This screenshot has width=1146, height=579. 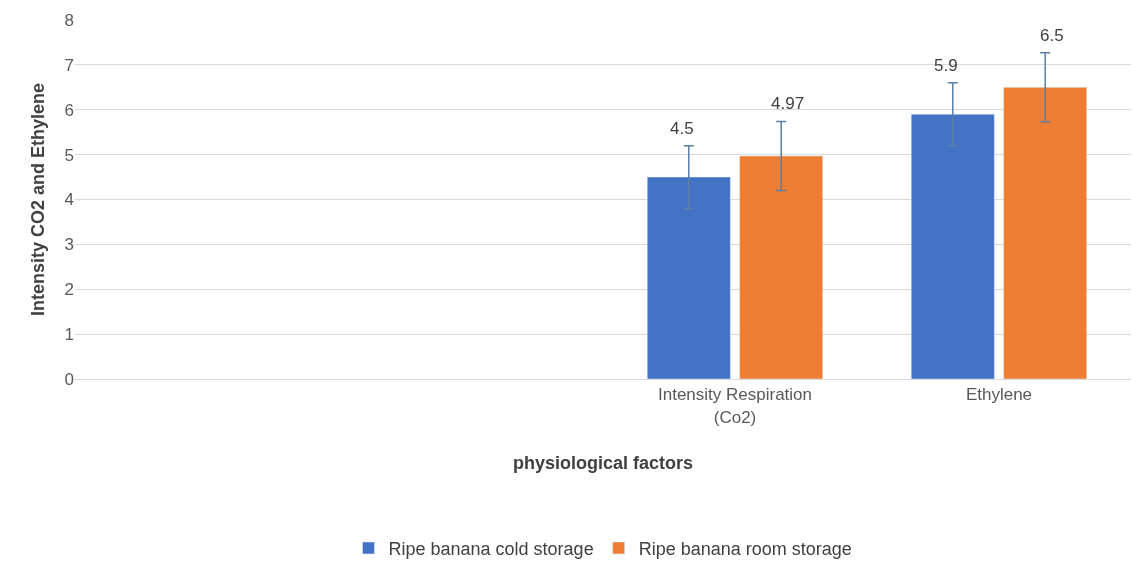 I want to click on data-label: 6.5, so click(x=1052, y=35).